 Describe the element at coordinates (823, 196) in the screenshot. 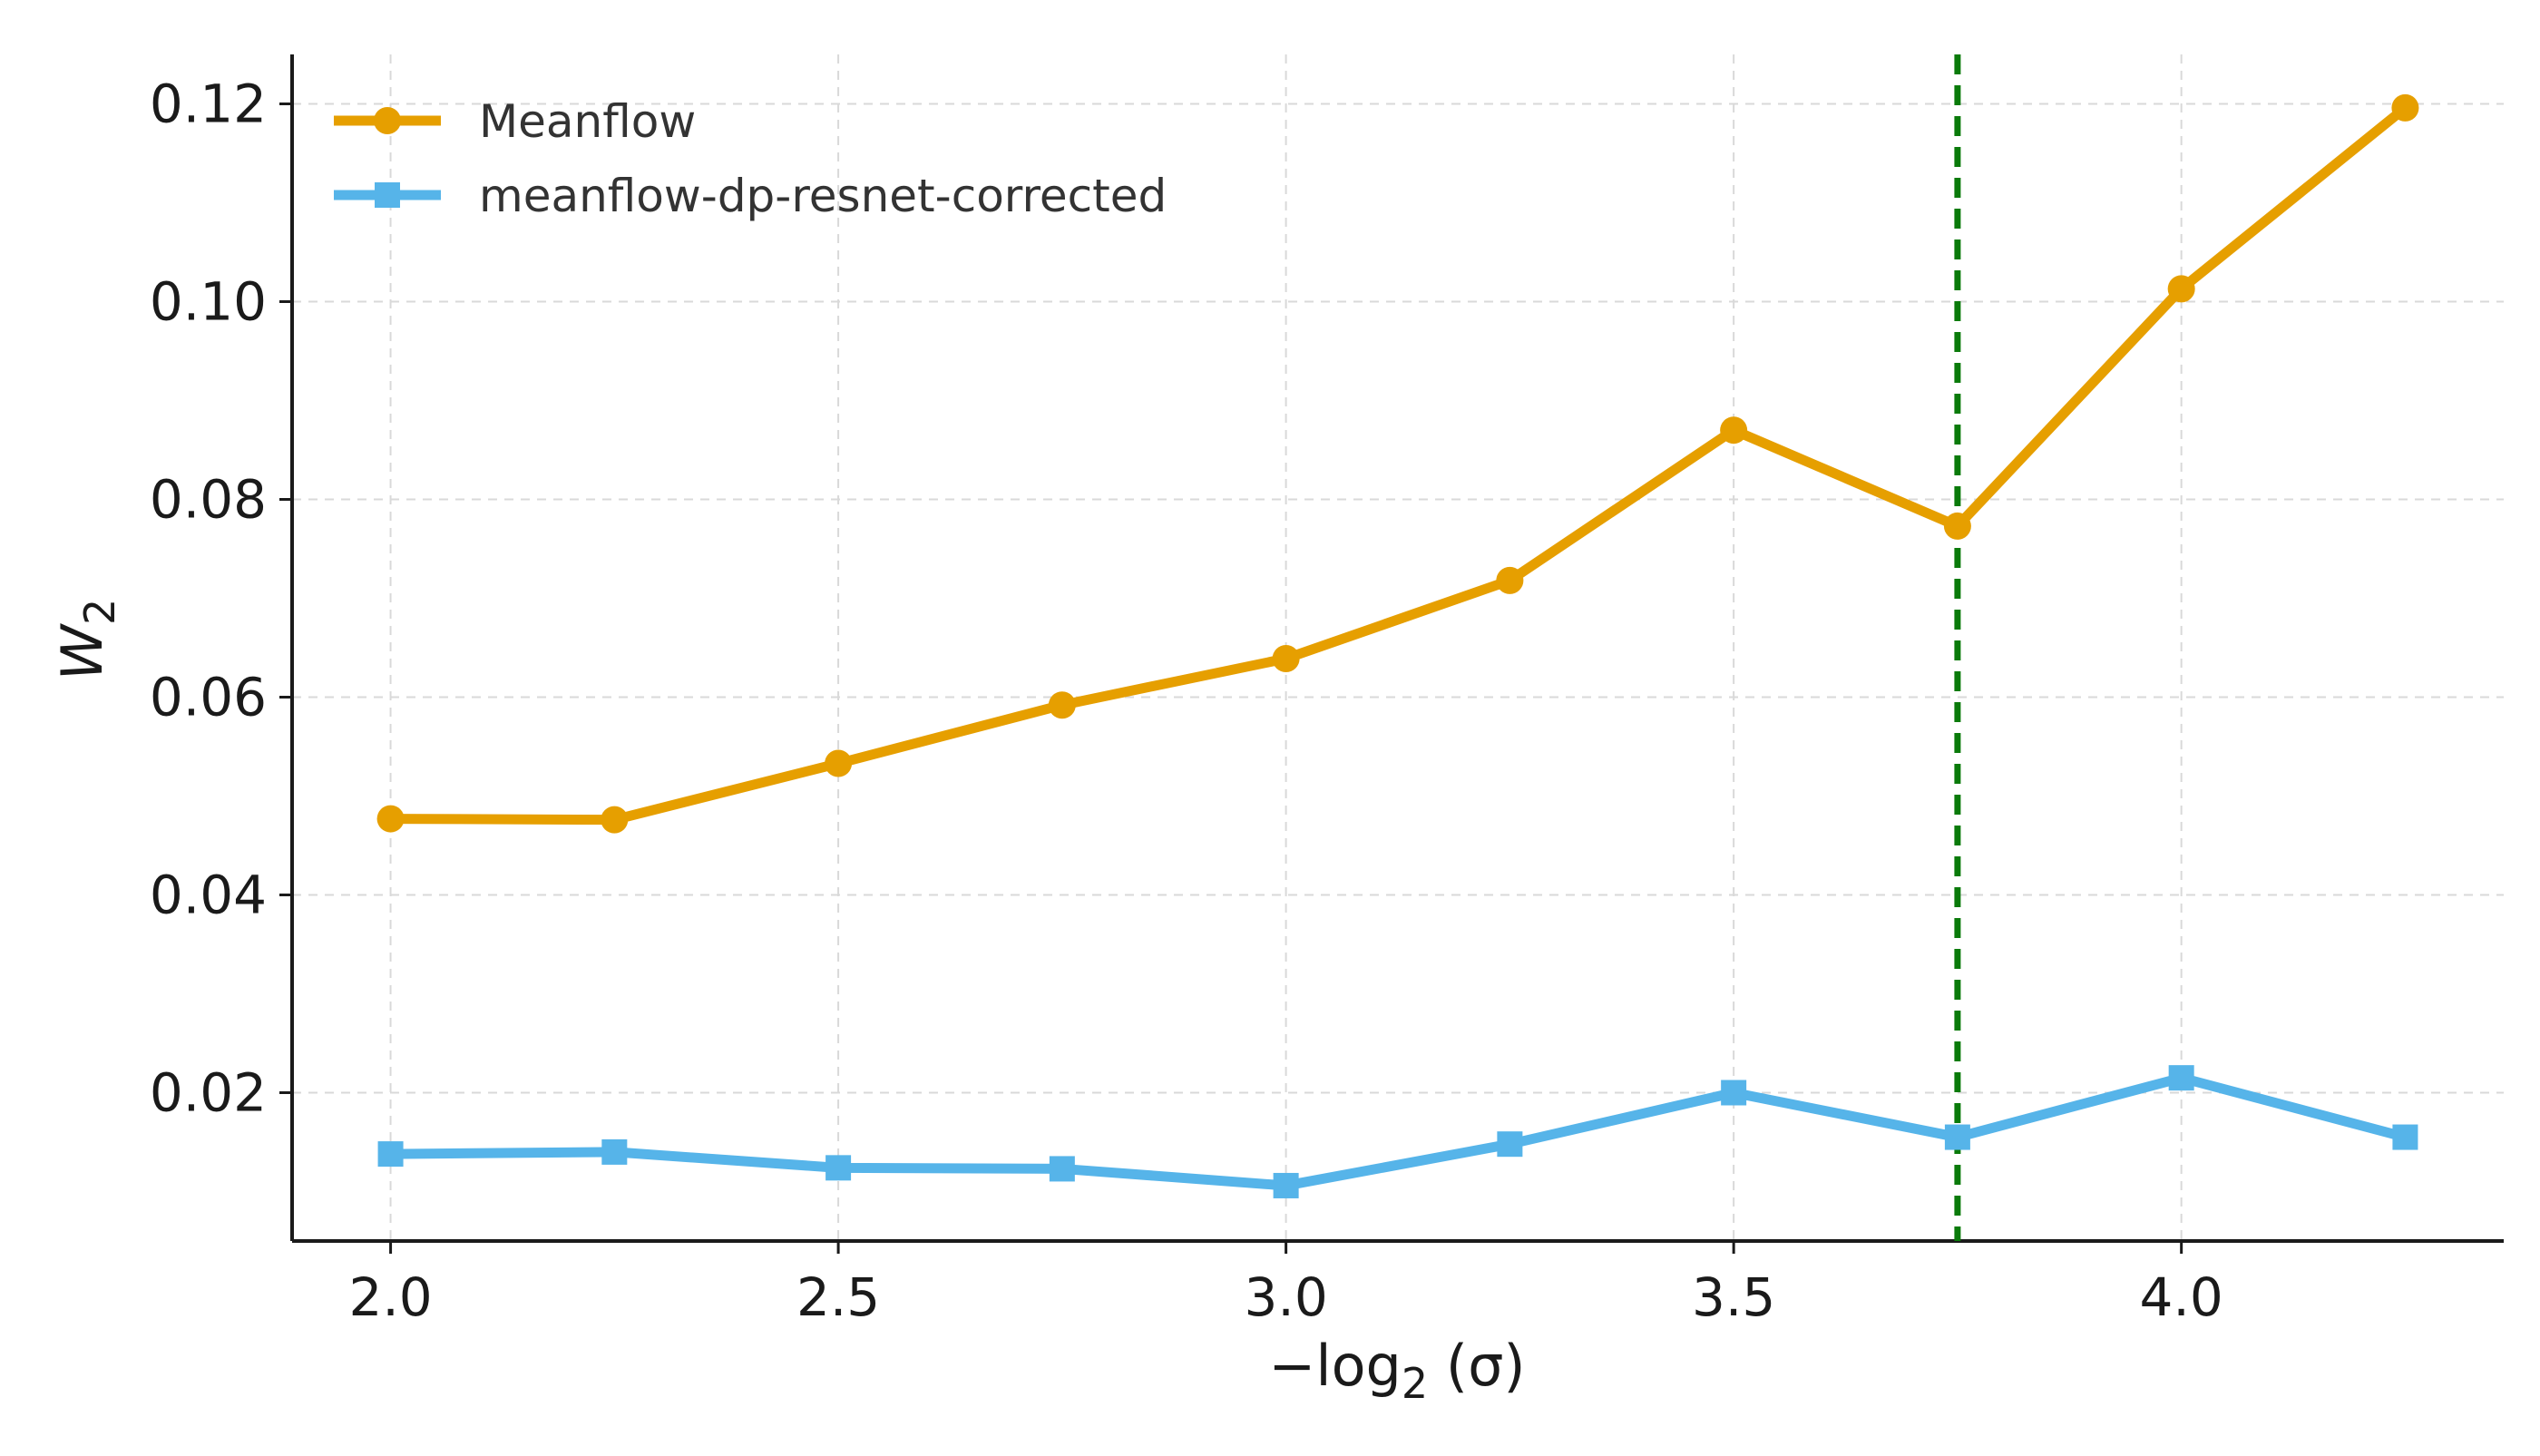

I see `legend-label: meanflow-dp-resnet-corrected` at that location.